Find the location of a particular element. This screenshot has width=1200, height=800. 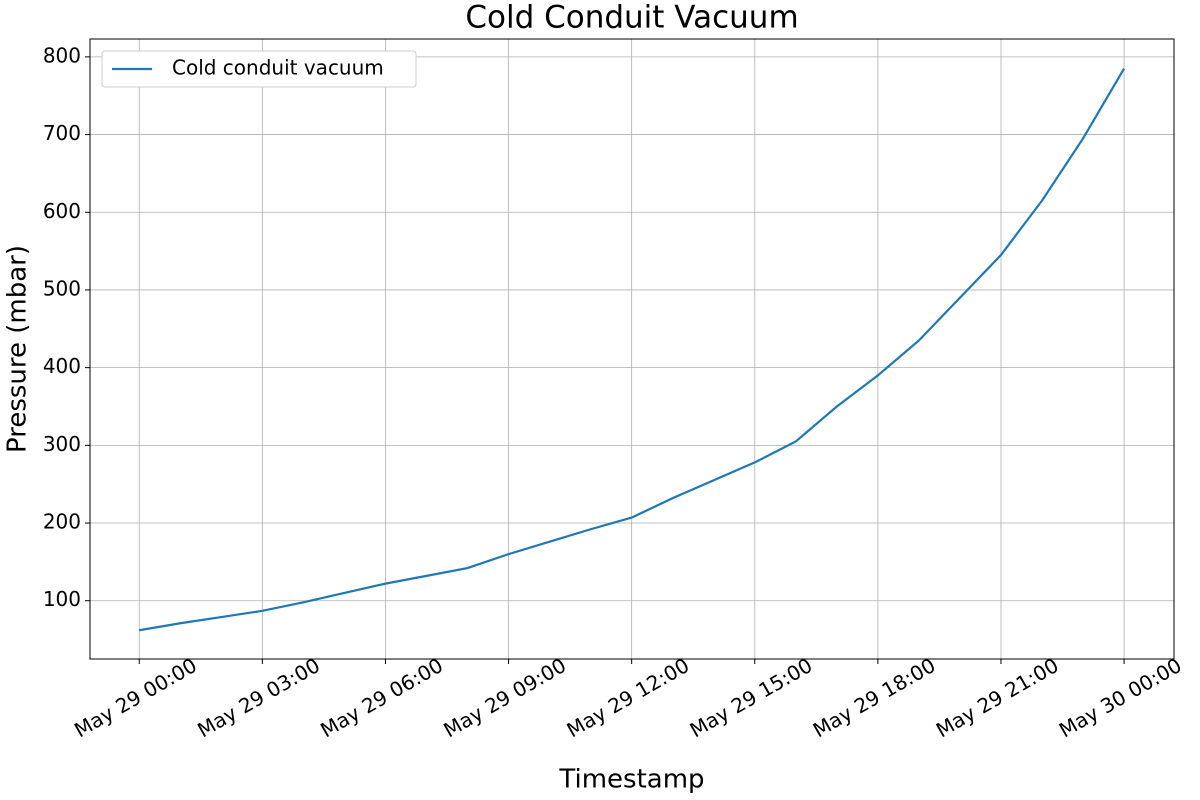

y-tick-label: 300 is located at coordinates (62, 444).